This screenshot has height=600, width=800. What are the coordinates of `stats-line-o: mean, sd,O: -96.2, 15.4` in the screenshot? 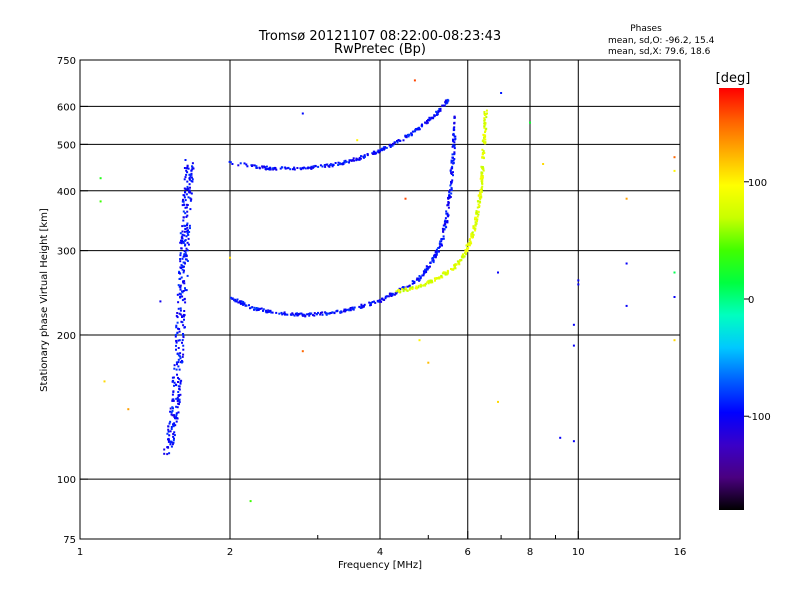 It's located at (661, 41).